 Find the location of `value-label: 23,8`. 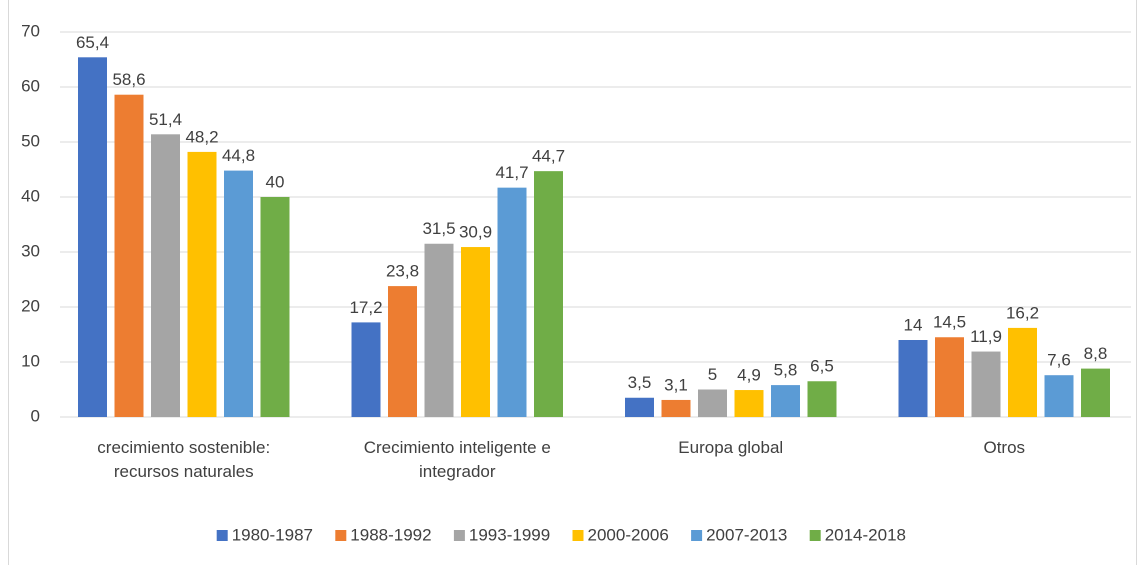

value-label: 23,8 is located at coordinates (402, 271).